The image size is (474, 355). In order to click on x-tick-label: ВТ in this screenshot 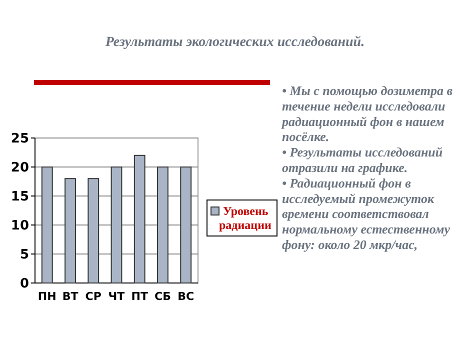, I will do `click(70, 296)`.